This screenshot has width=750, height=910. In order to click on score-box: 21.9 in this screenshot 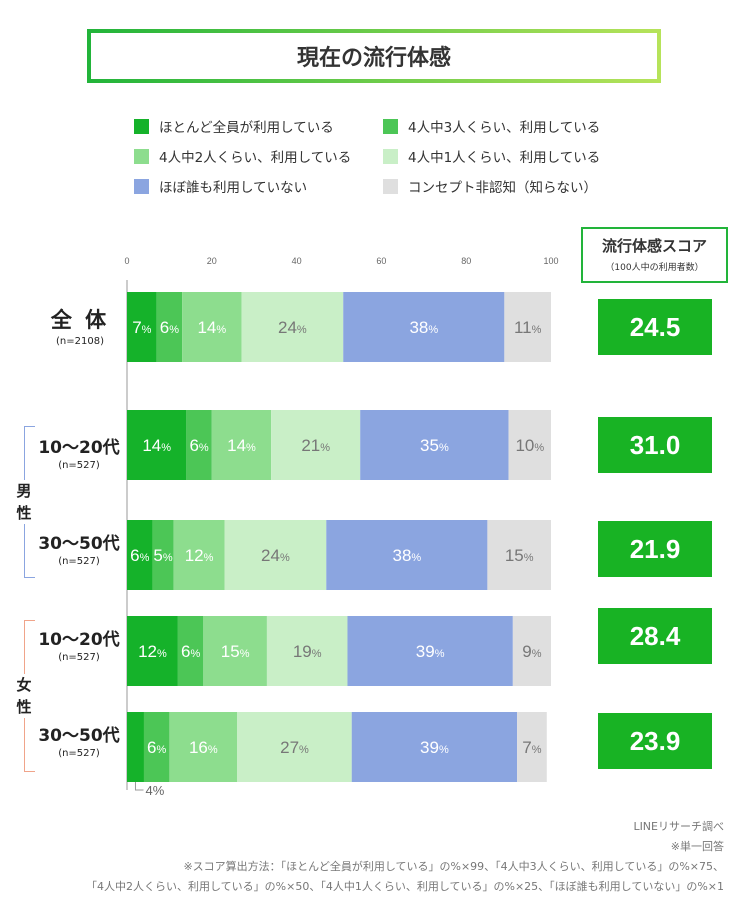, I will do `click(655, 549)`.